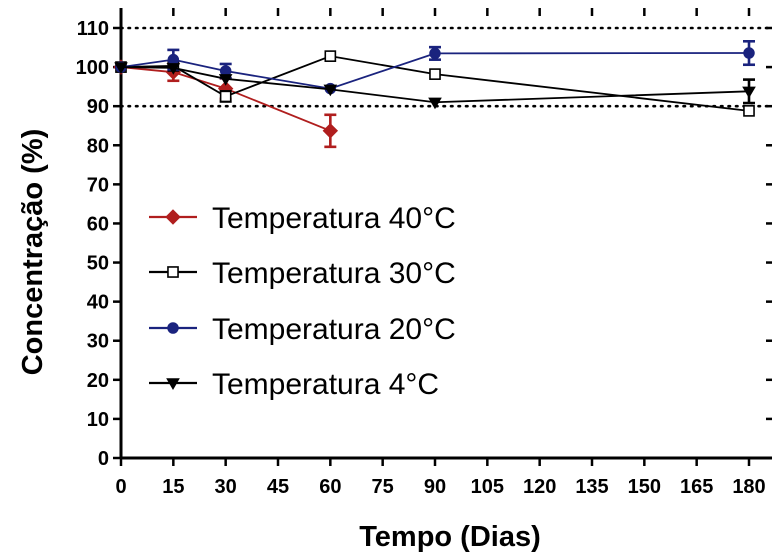 Image resolution: width=776 pixels, height=555 pixels. What do you see at coordinates (98, 185) in the screenshot?
I see `y-tick-label: 70` at bounding box center [98, 185].